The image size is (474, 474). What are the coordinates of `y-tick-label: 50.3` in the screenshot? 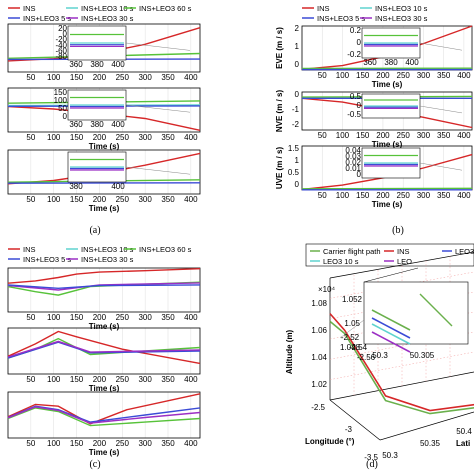 It's located at (390, 455).